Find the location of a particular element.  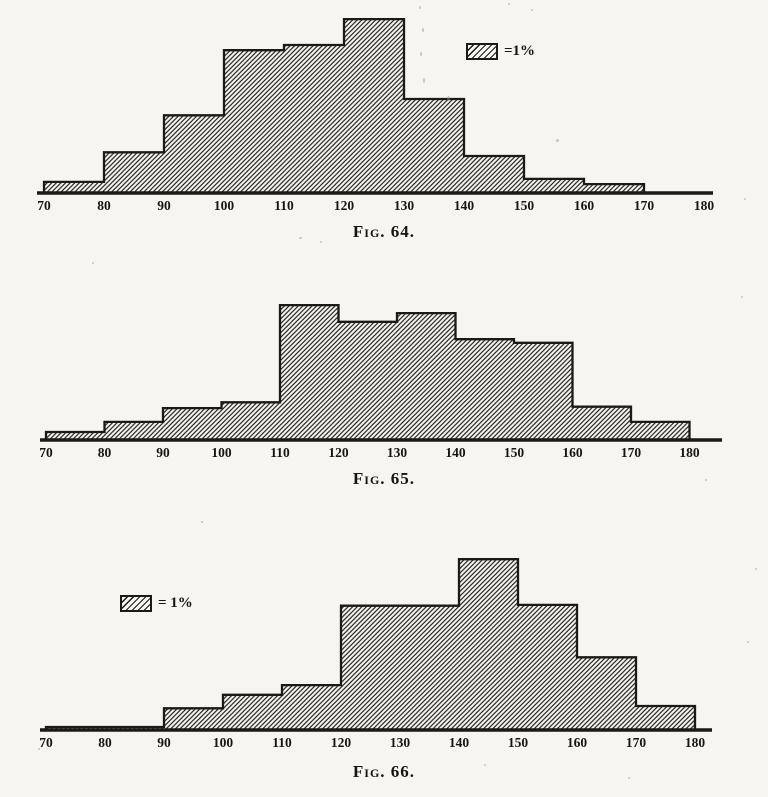

legend-66: = 1% is located at coordinates (156, 603).